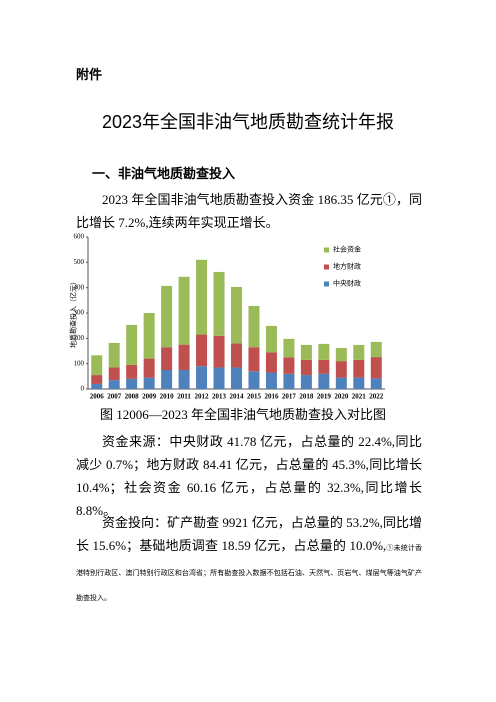  I want to click on section-heading: 一、非油气地质勘查投入, so click(164, 173).